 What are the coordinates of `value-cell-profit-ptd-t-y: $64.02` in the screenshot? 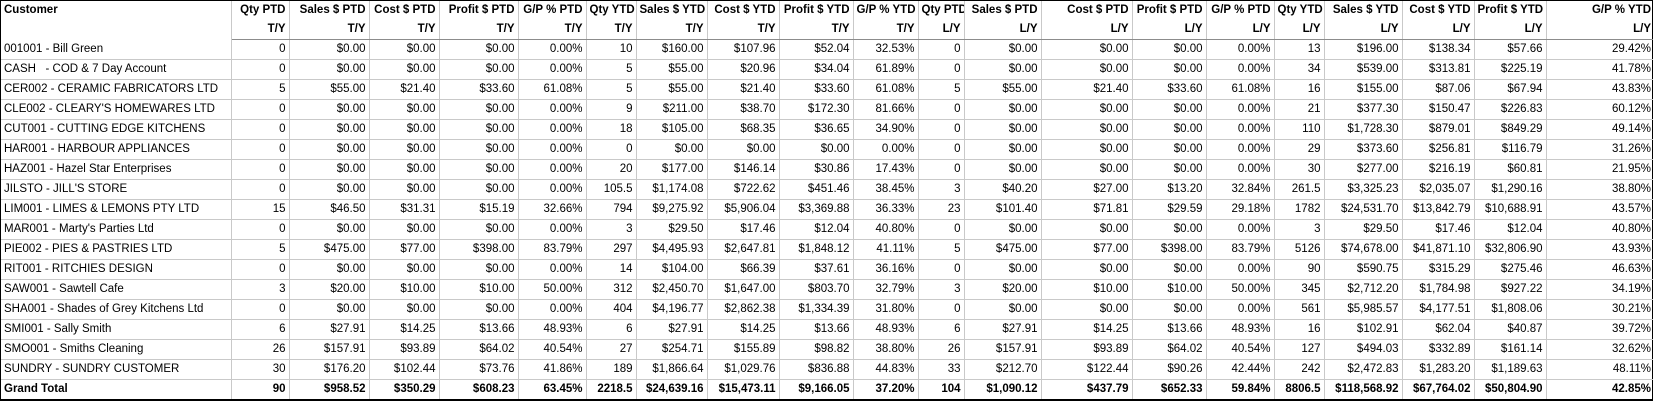 It's located at (479, 349).